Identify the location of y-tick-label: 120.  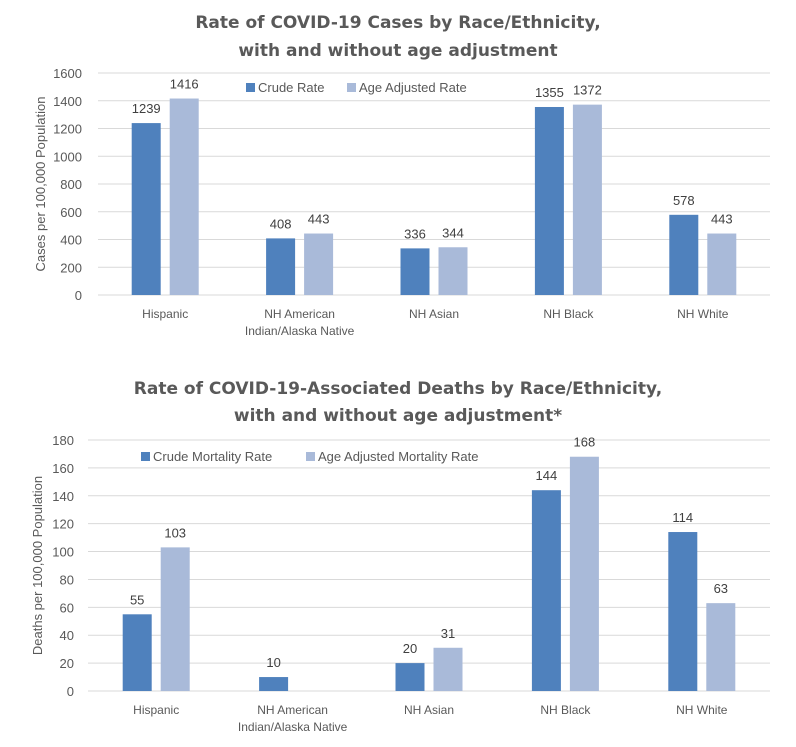
(63, 524).